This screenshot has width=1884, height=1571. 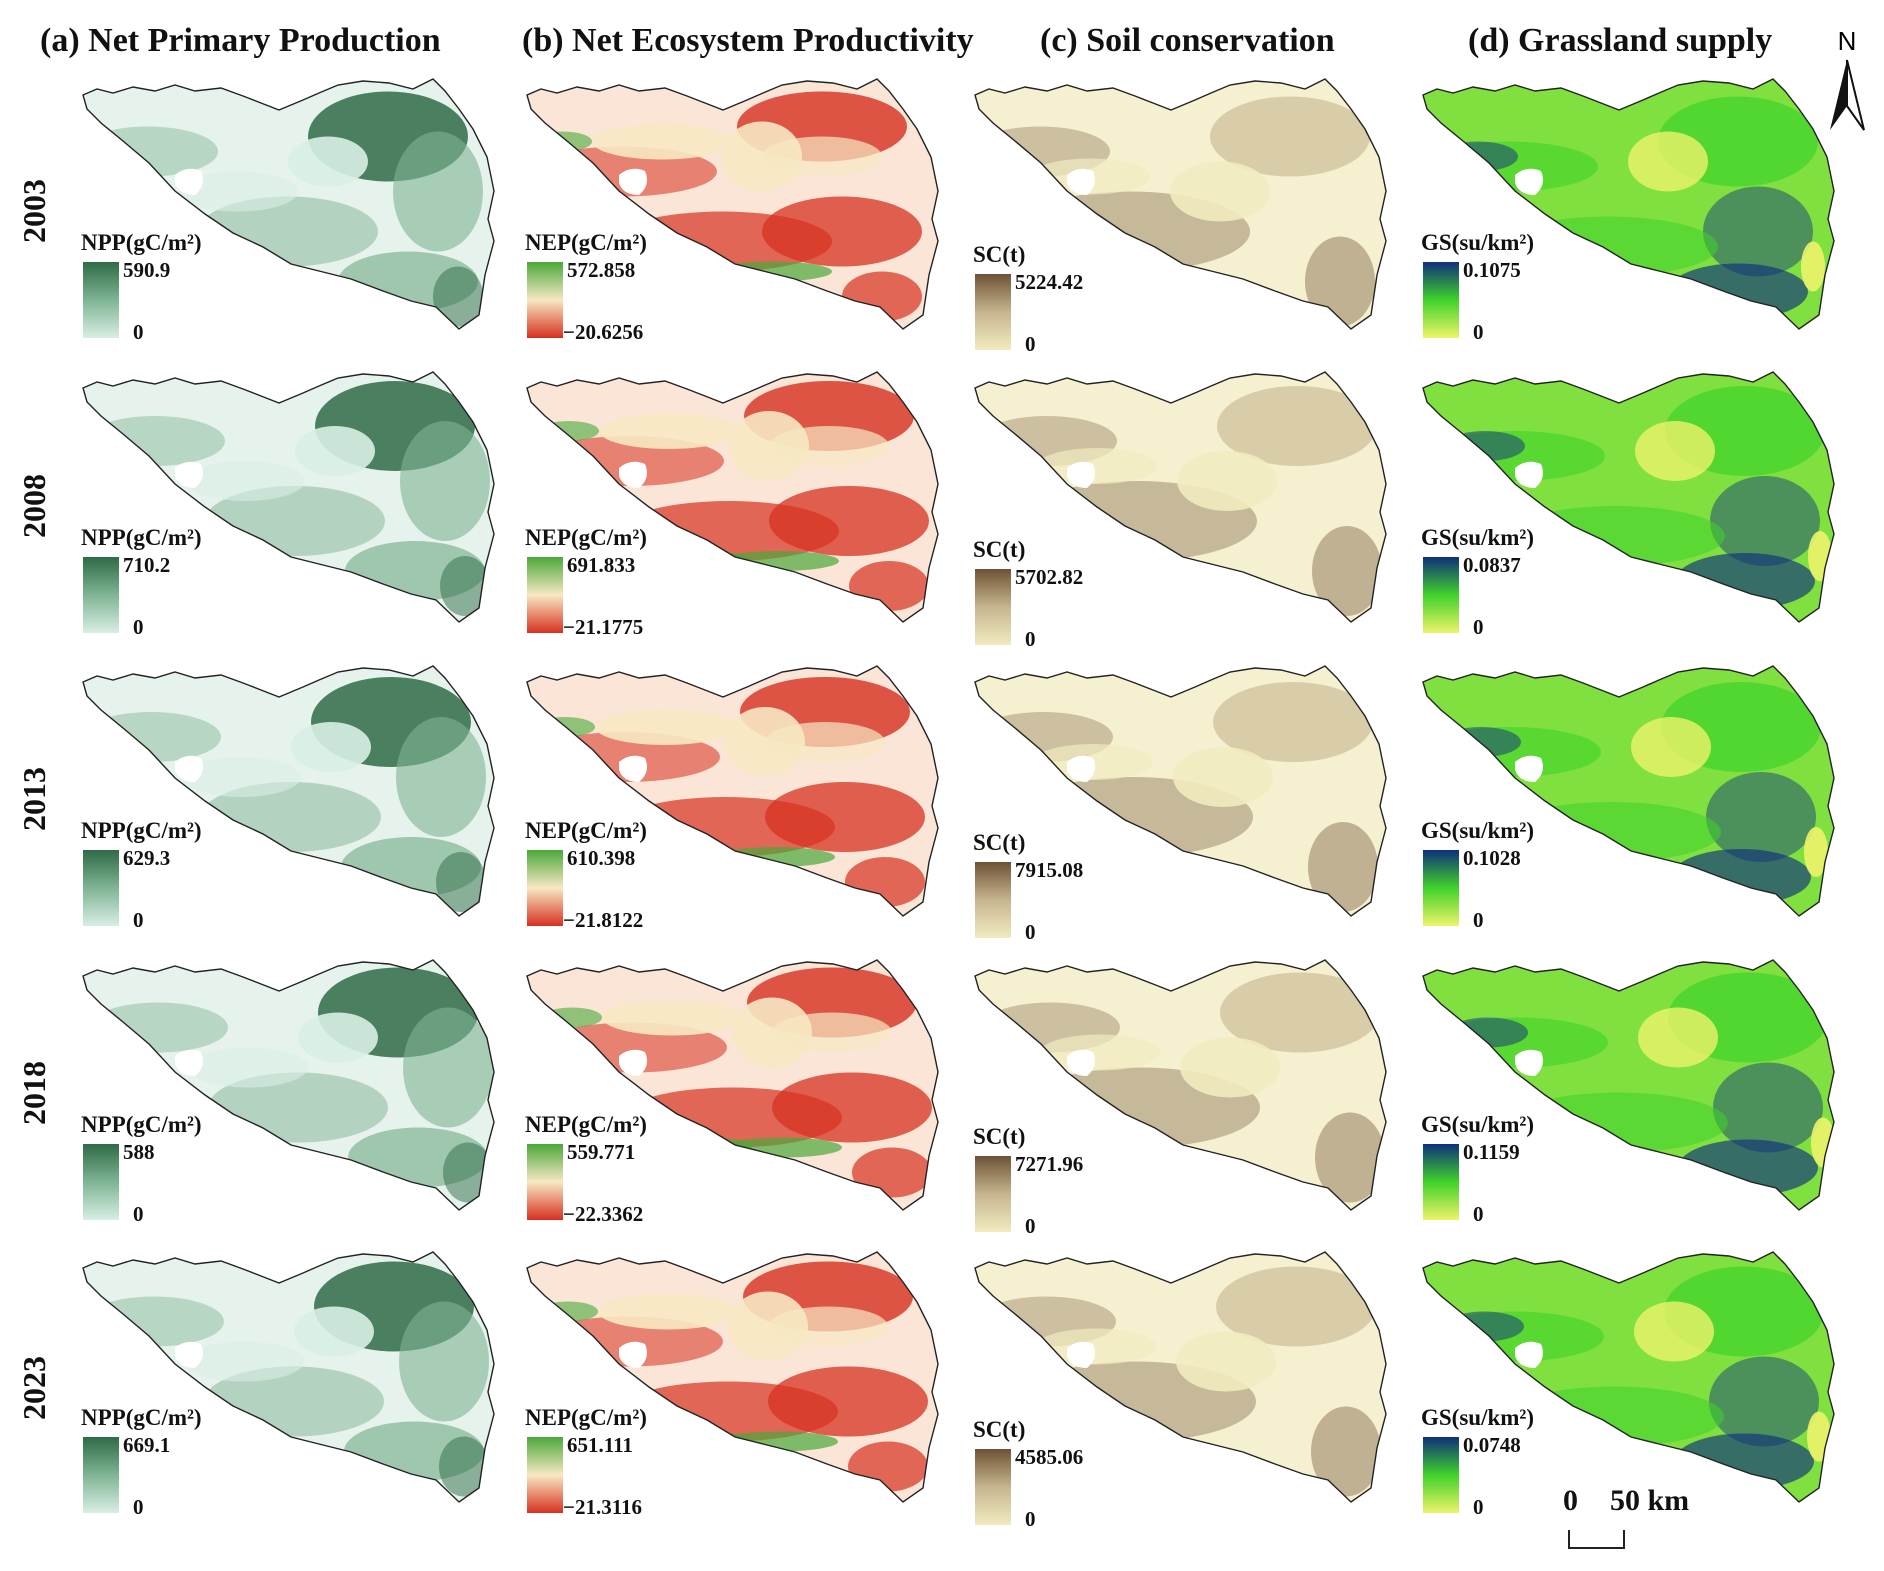 I want to click on map-sc-2008, so click(x=1180, y=497).